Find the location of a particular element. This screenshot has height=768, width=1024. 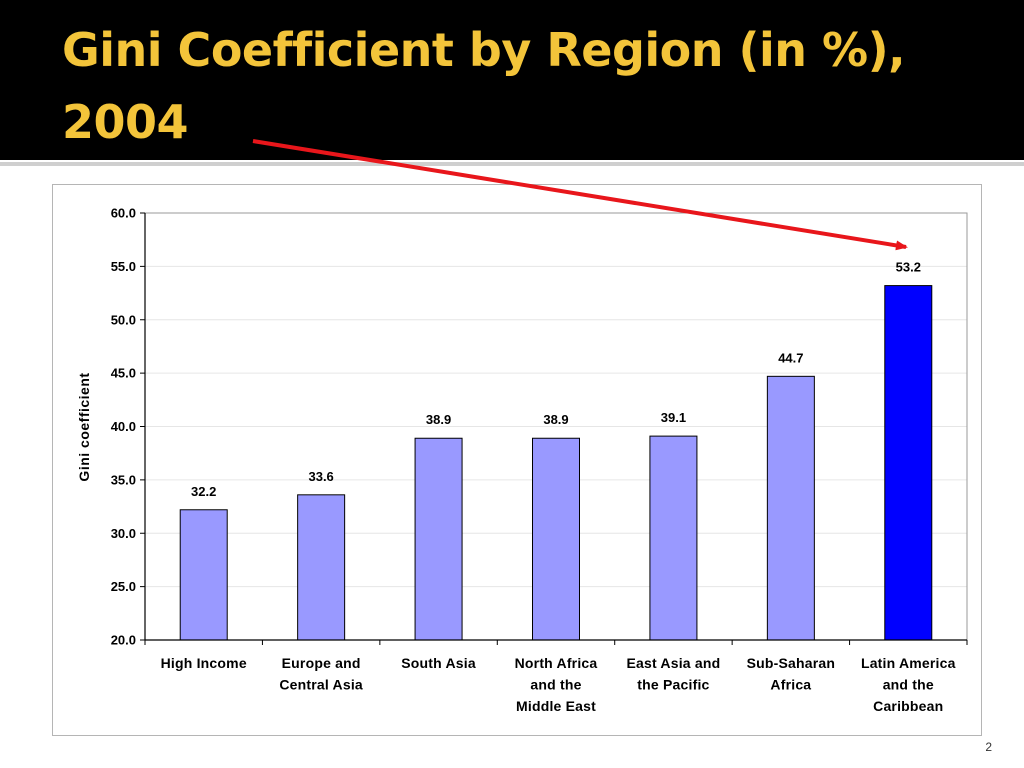

data-label: 53.2 is located at coordinates (908, 267).